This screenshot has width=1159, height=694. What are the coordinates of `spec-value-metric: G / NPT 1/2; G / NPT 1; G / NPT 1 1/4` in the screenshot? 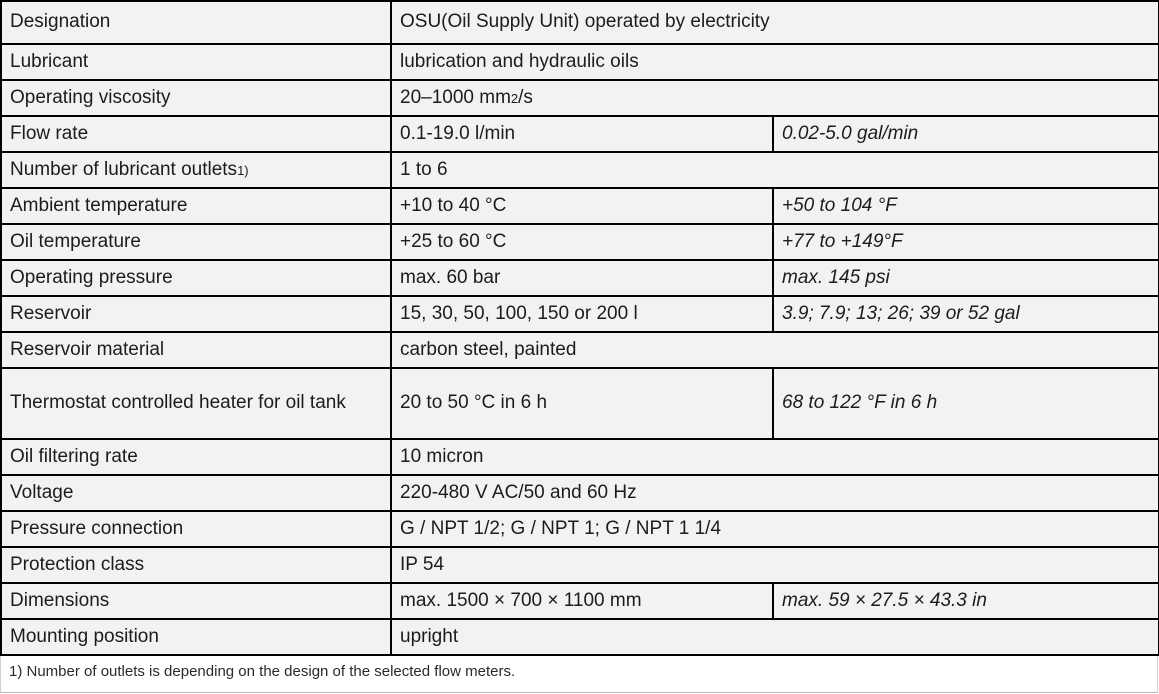 It's located at (774, 529).